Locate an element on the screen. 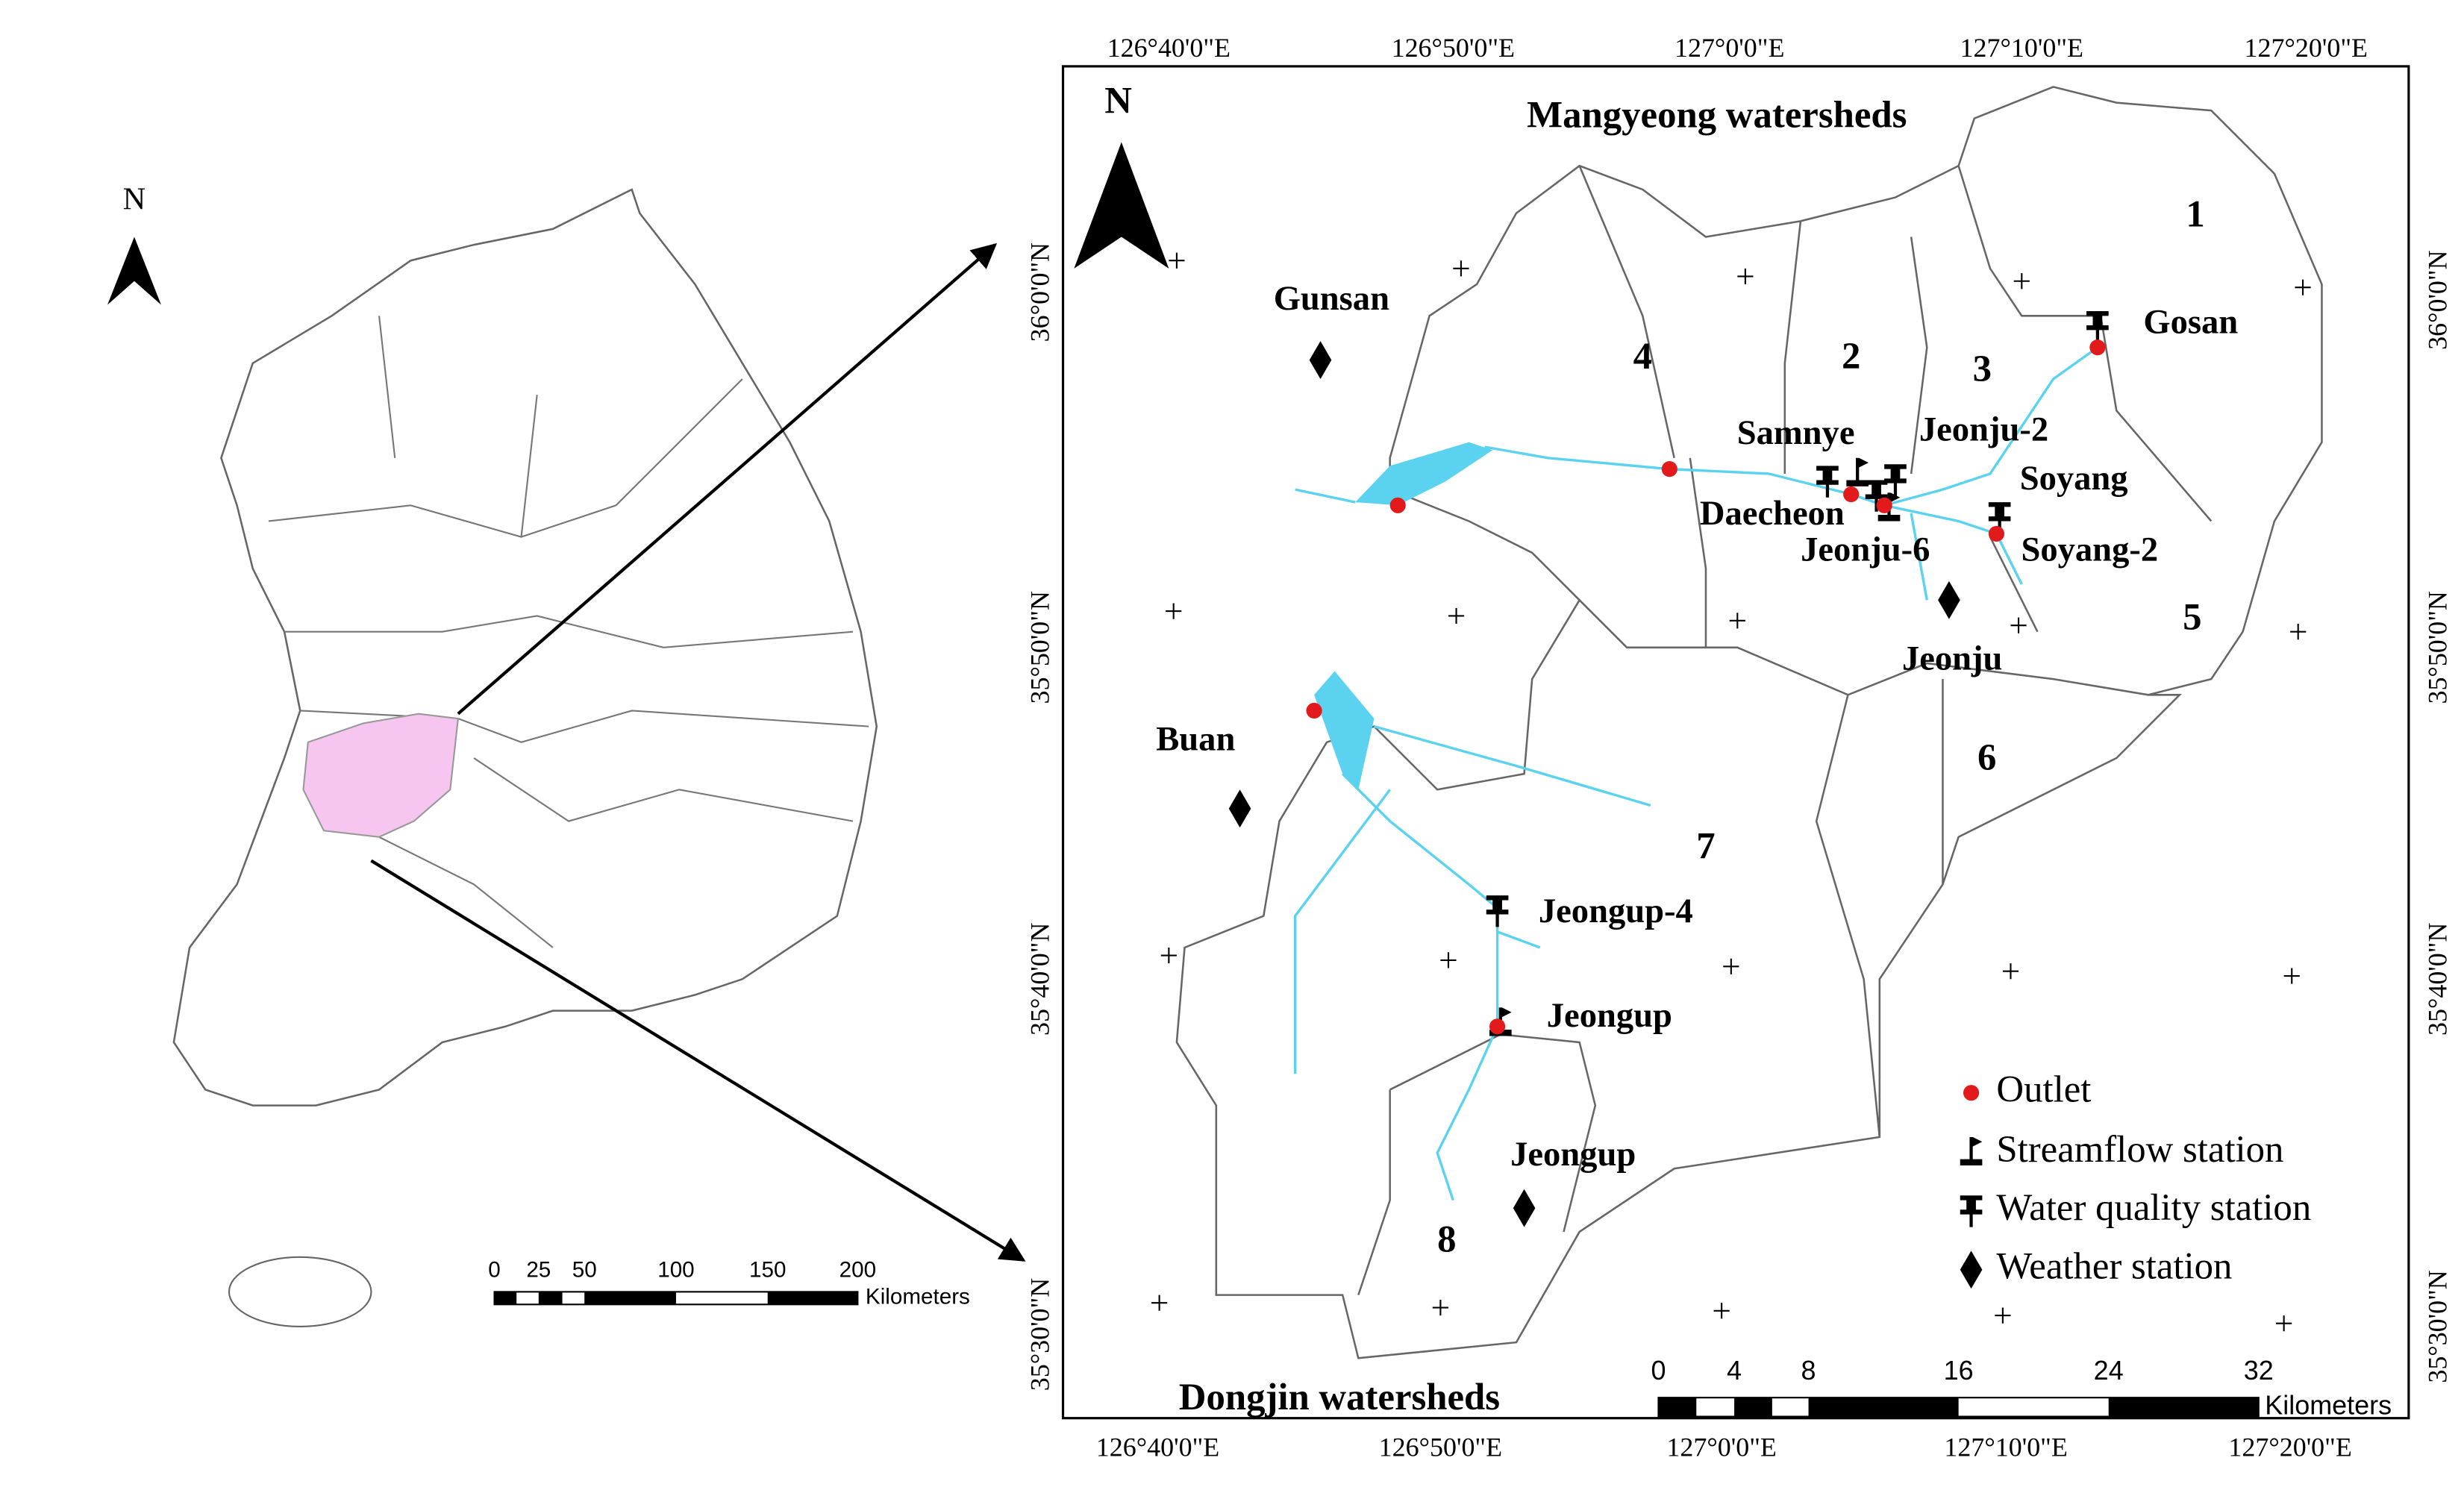 The width and height of the screenshot is (2464, 1490). legend-label: Weather station is located at coordinates (2114, 1265).